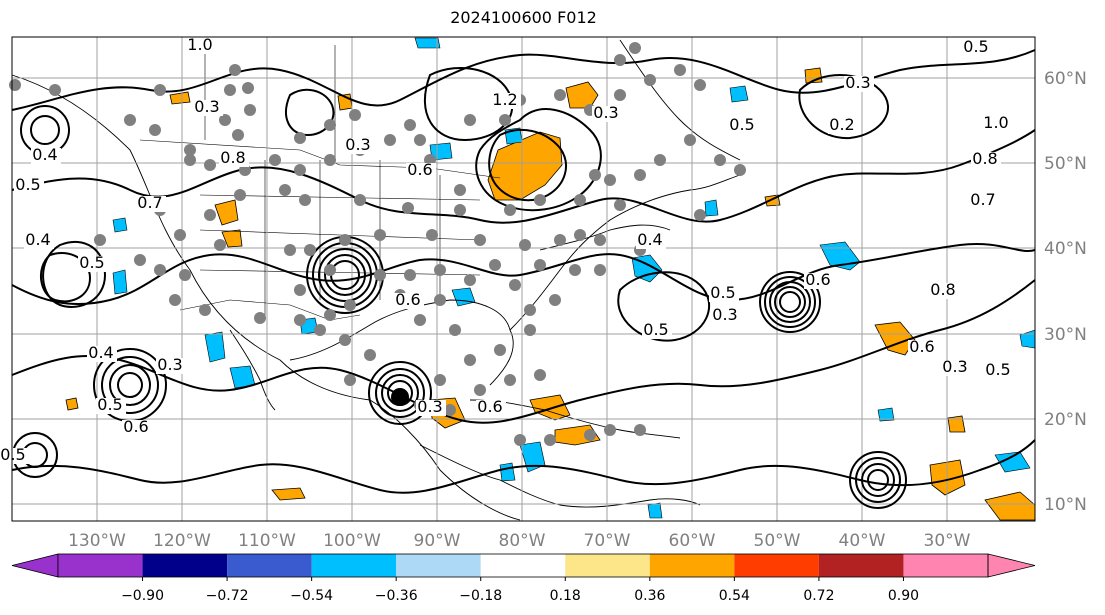  What do you see at coordinates (947, 541) in the screenshot?
I see `longitude-label: 30°W` at bounding box center [947, 541].